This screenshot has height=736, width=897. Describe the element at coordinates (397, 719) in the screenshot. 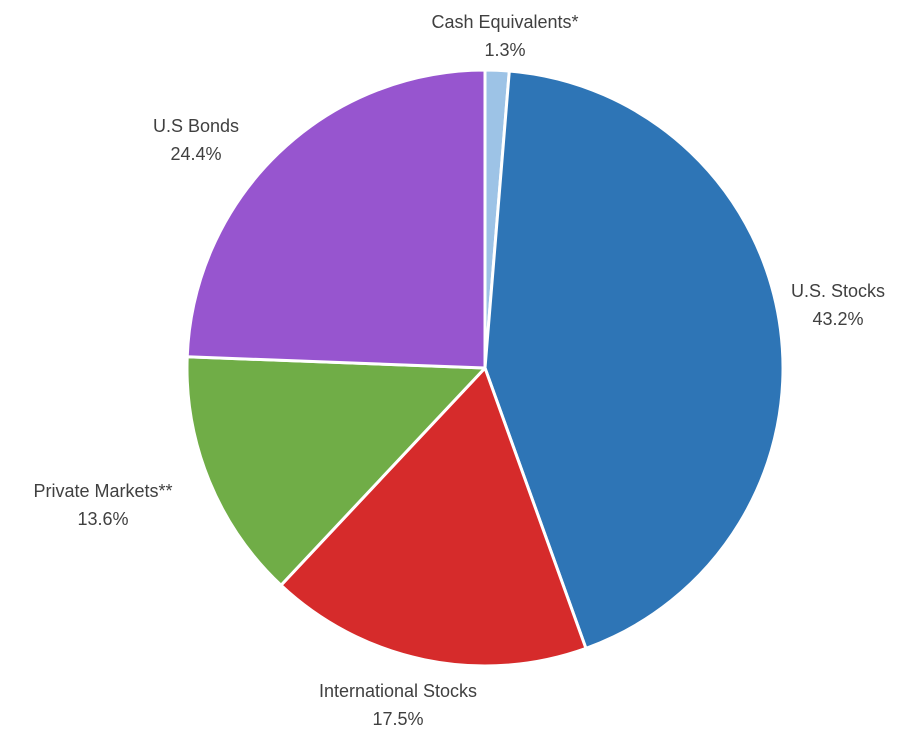

I see `slice-value-international-stocks: 17.5%` at that location.